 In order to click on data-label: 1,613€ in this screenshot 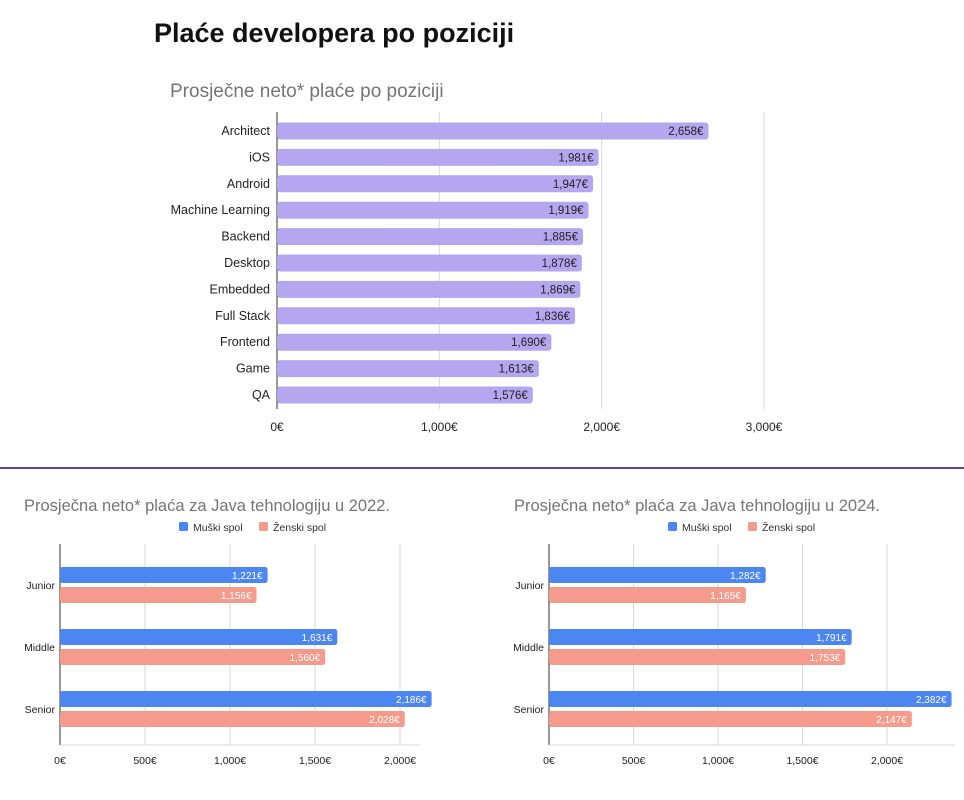, I will do `click(517, 370)`.